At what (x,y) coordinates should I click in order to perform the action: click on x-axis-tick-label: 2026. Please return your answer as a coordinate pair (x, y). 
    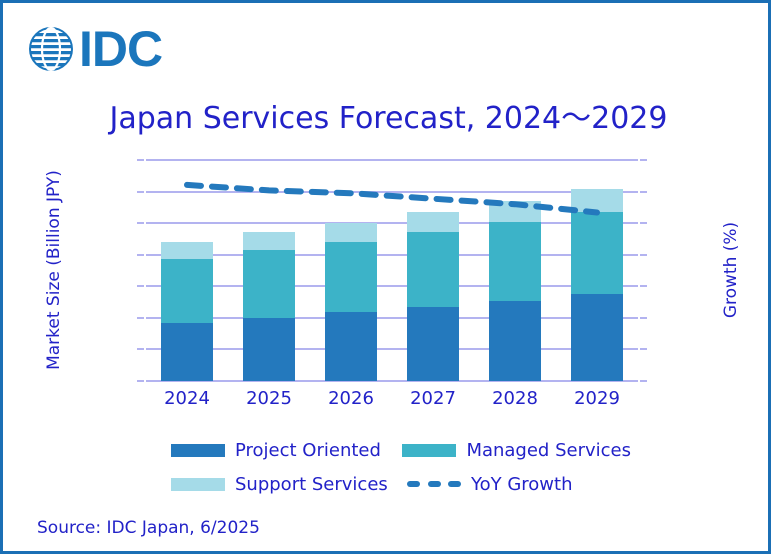
    Looking at the image, I should click on (351, 398).